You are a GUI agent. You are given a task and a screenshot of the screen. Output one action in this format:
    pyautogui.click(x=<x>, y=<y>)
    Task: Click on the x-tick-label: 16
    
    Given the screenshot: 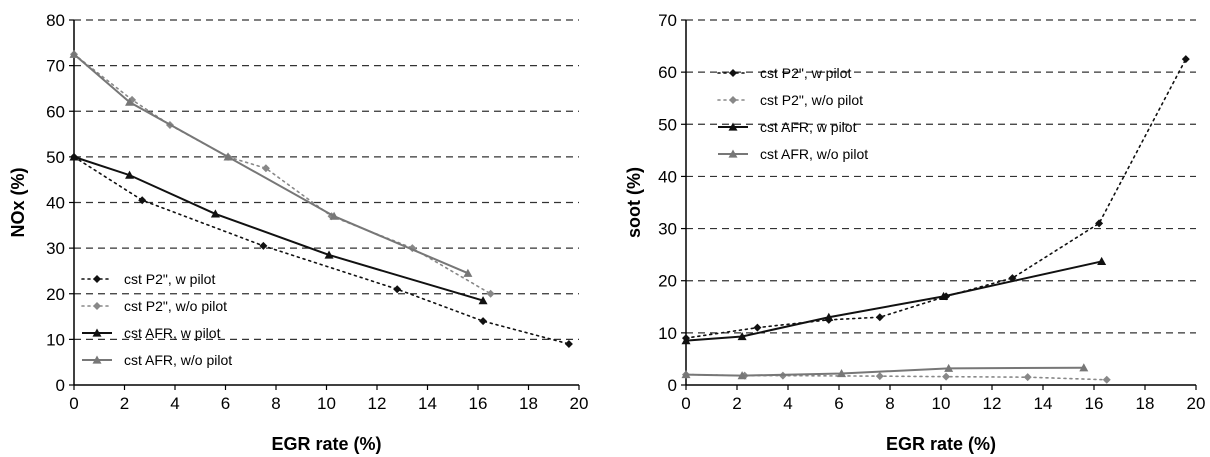 What is the action you would take?
    pyautogui.click(x=1094, y=403)
    